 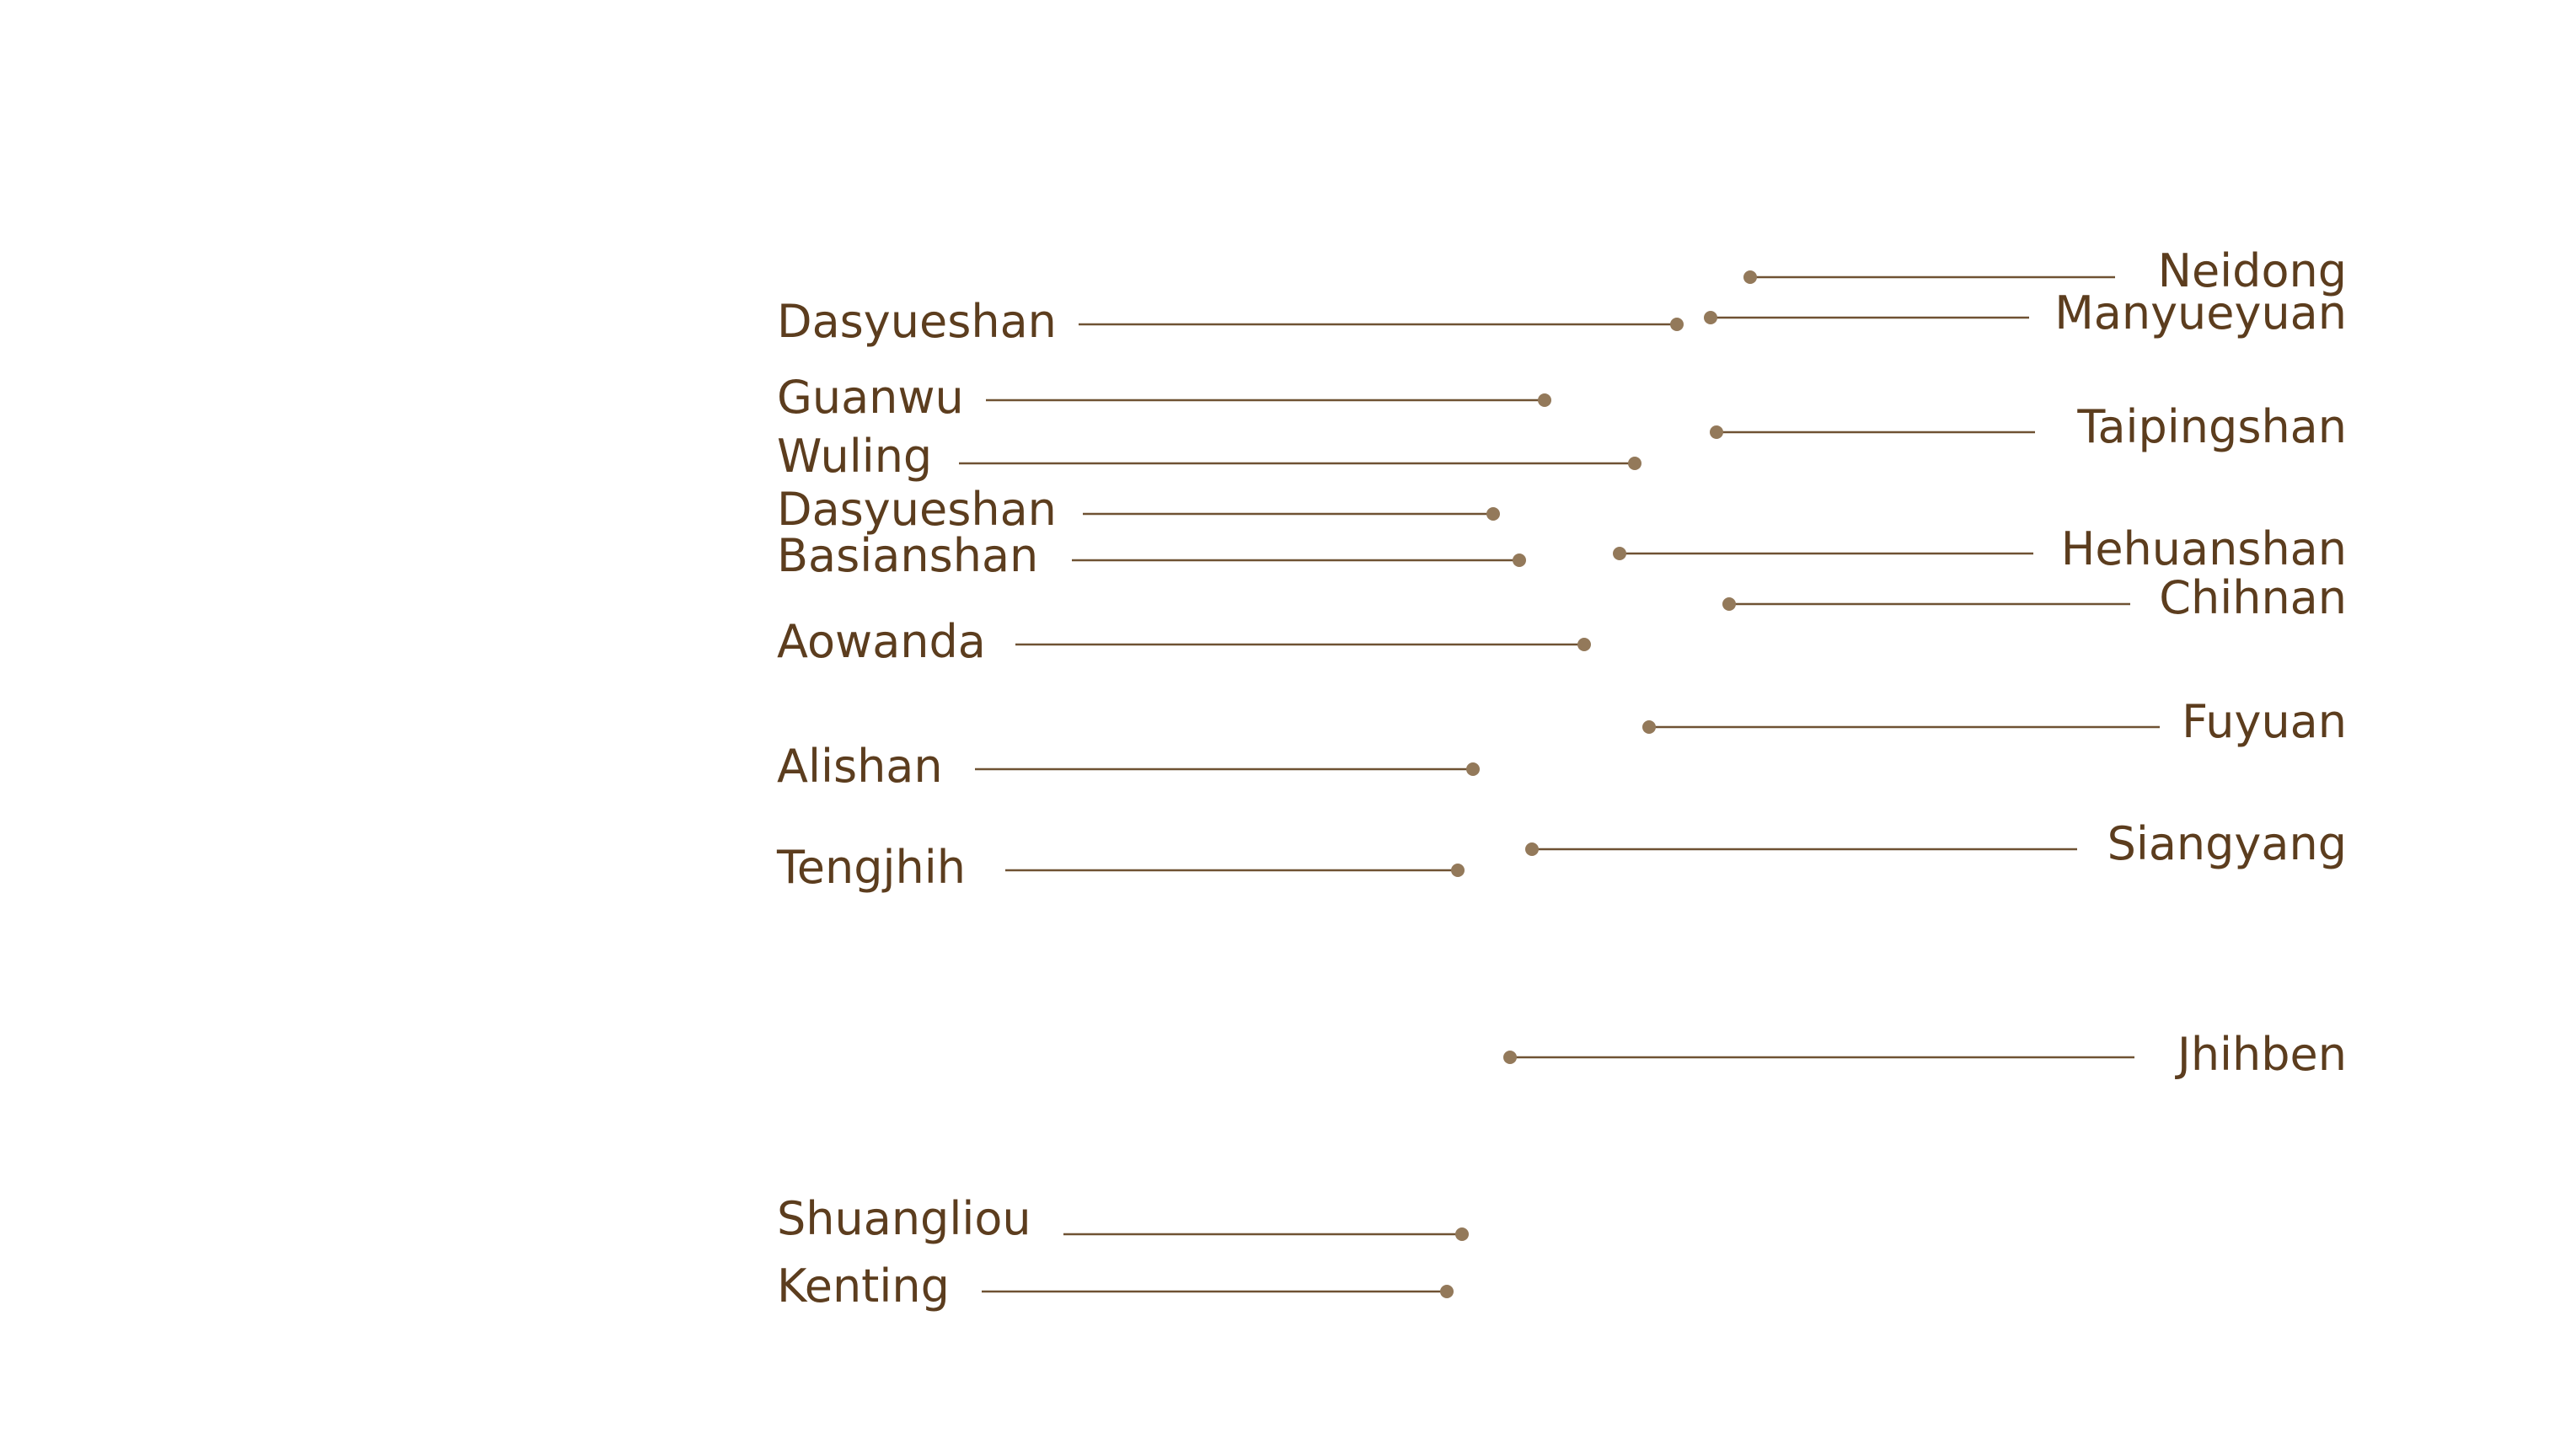 I want to click on callout-right-5: Fuyuan, so click(x=1995, y=721).